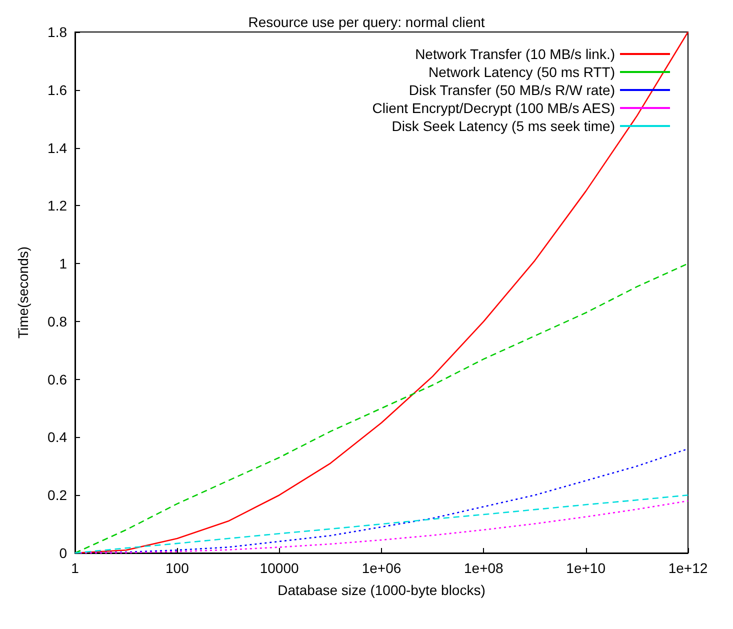 Image resolution: width=733 pixels, height=629 pixels. What do you see at coordinates (688, 568) in the screenshot?
I see `x-tick-label: 1e+12` at bounding box center [688, 568].